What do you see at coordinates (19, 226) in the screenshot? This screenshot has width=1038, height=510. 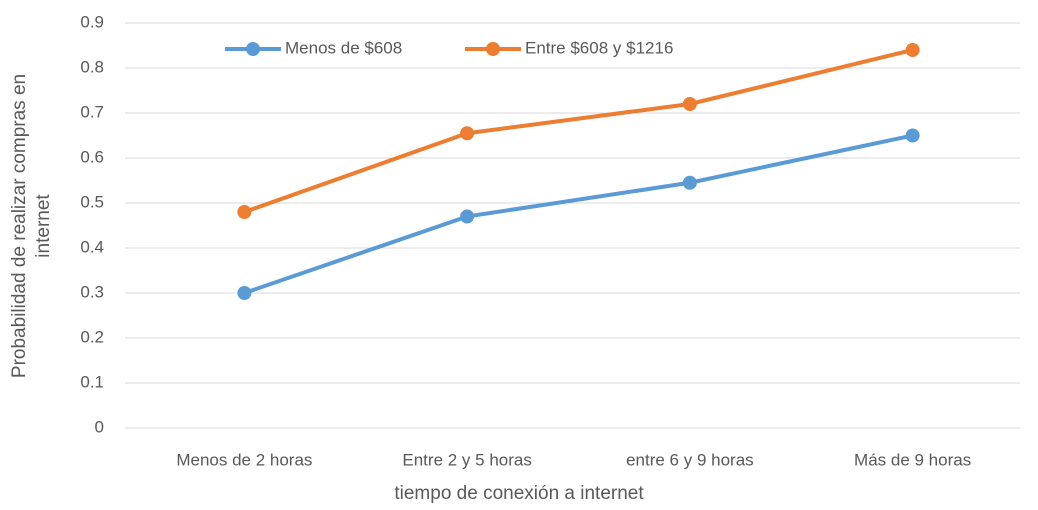 I see `y-axis-title: Probabilidad de realizar compras en` at bounding box center [19, 226].